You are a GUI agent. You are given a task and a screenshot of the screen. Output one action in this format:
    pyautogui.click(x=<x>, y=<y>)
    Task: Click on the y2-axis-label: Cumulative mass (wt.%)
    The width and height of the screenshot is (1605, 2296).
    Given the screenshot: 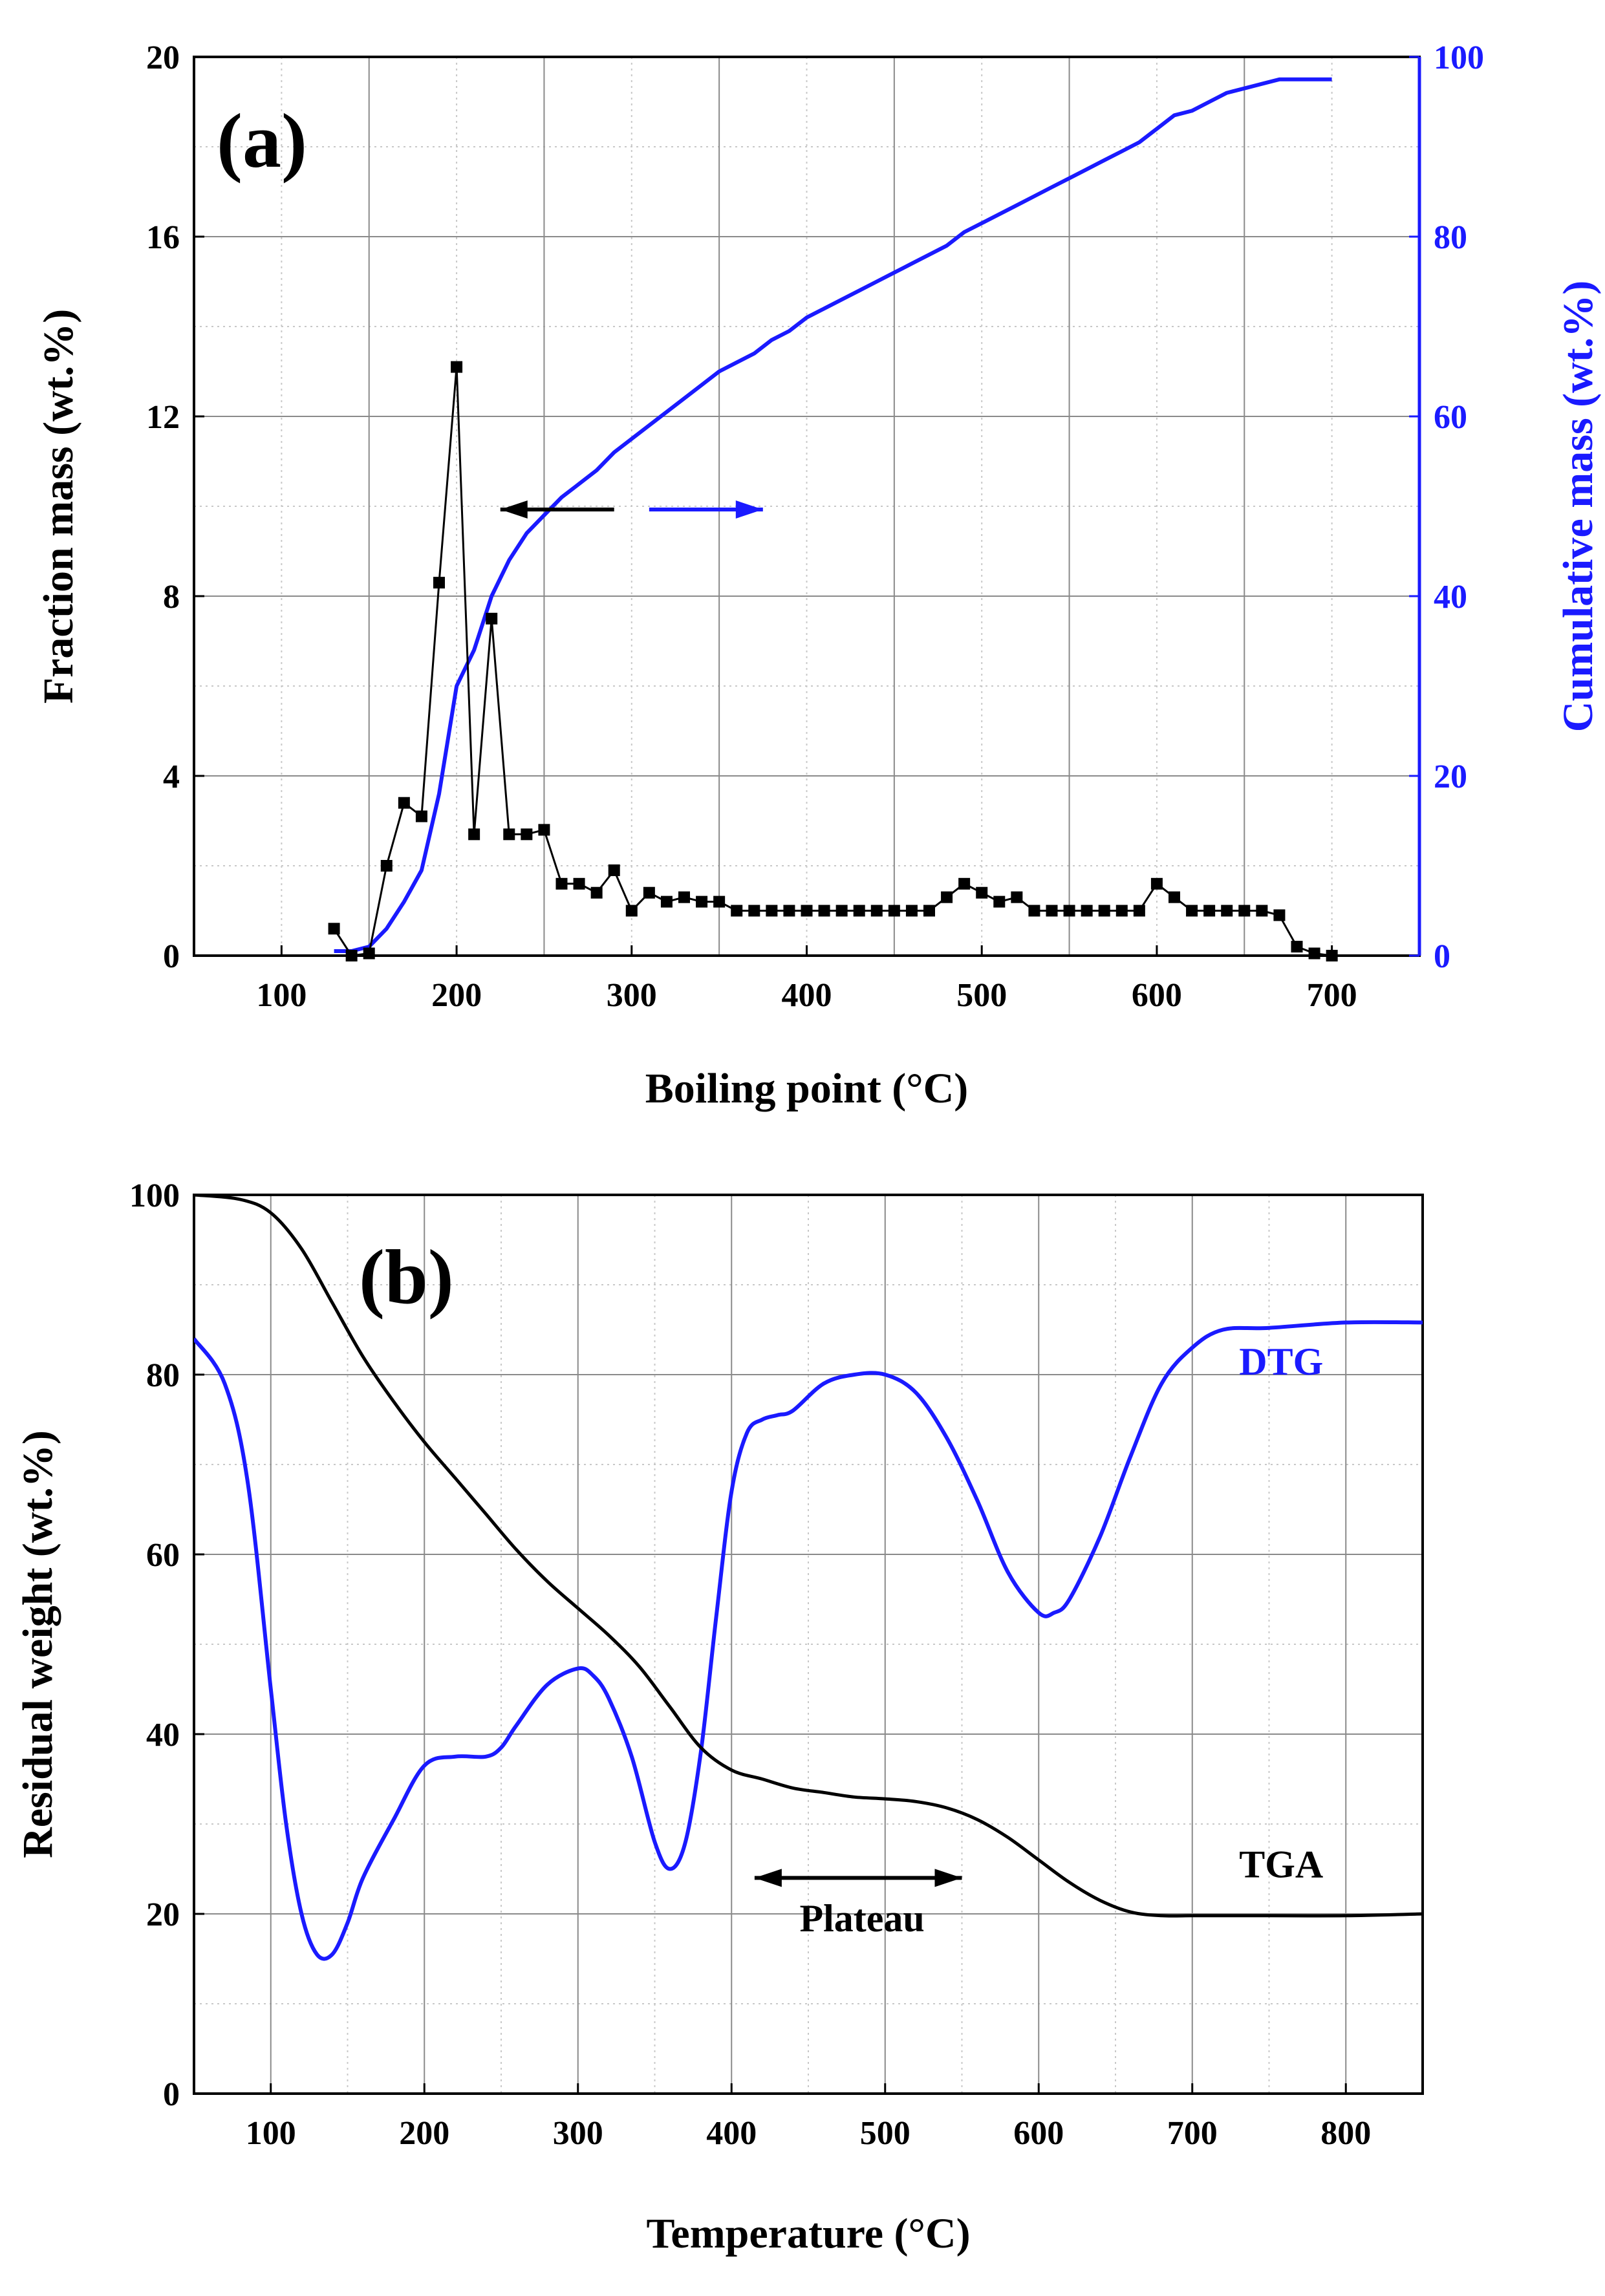 What is the action you would take?
    pyautogui.click(x=1578, y=507)
    